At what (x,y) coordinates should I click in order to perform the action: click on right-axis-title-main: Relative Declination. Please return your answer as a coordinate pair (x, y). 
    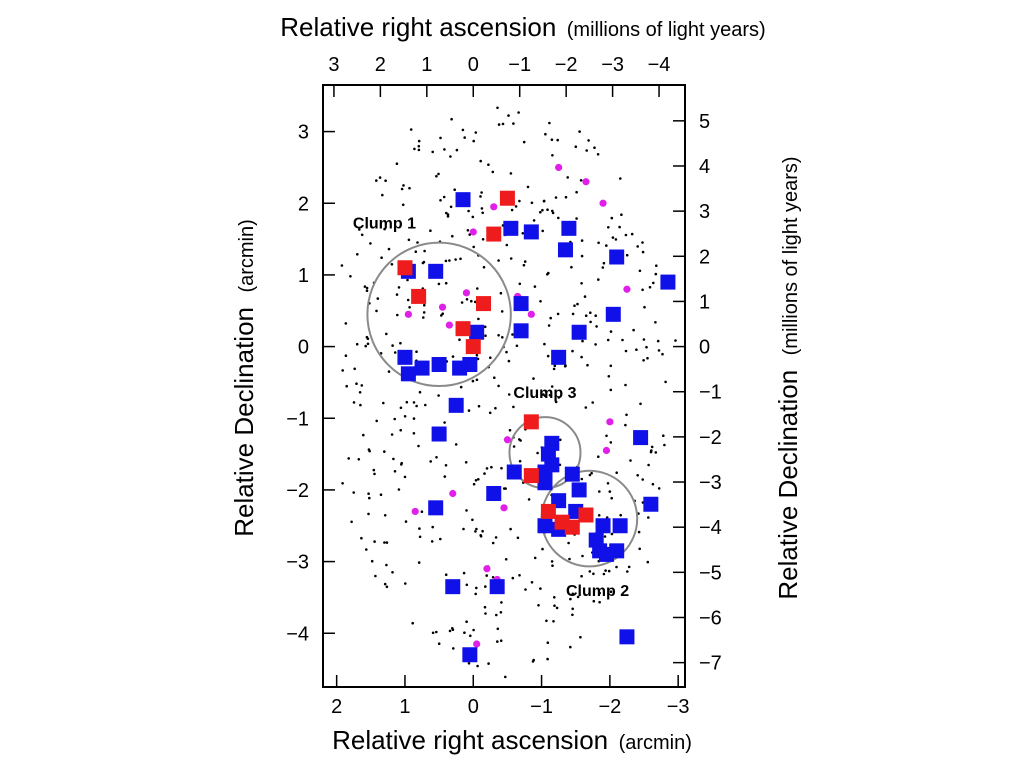
    Looking at the image, I should click on (788, 485).